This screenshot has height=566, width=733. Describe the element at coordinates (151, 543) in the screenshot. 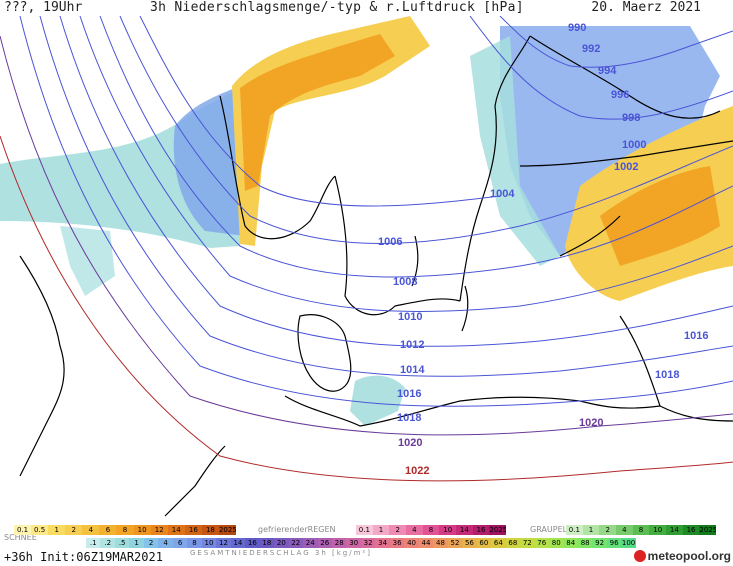

I see `total-scale-cell: 2` at that location.